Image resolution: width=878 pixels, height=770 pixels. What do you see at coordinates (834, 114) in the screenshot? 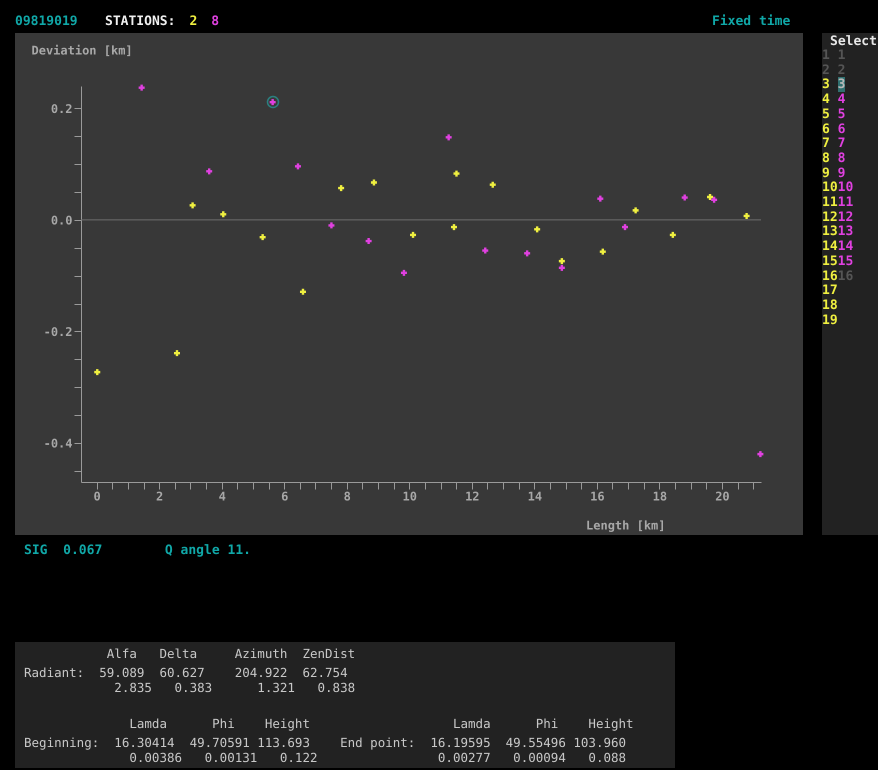
I see `text: 5 5` at bounding box center [834, 114].